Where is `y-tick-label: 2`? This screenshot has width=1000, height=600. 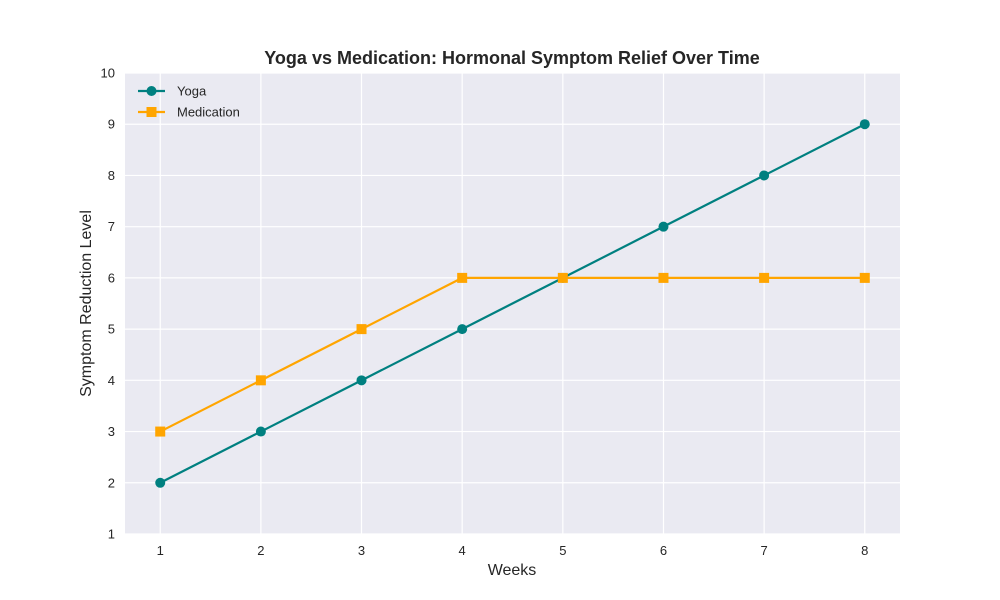 y-tick-label: 2 is located at coordinates (111, 482).